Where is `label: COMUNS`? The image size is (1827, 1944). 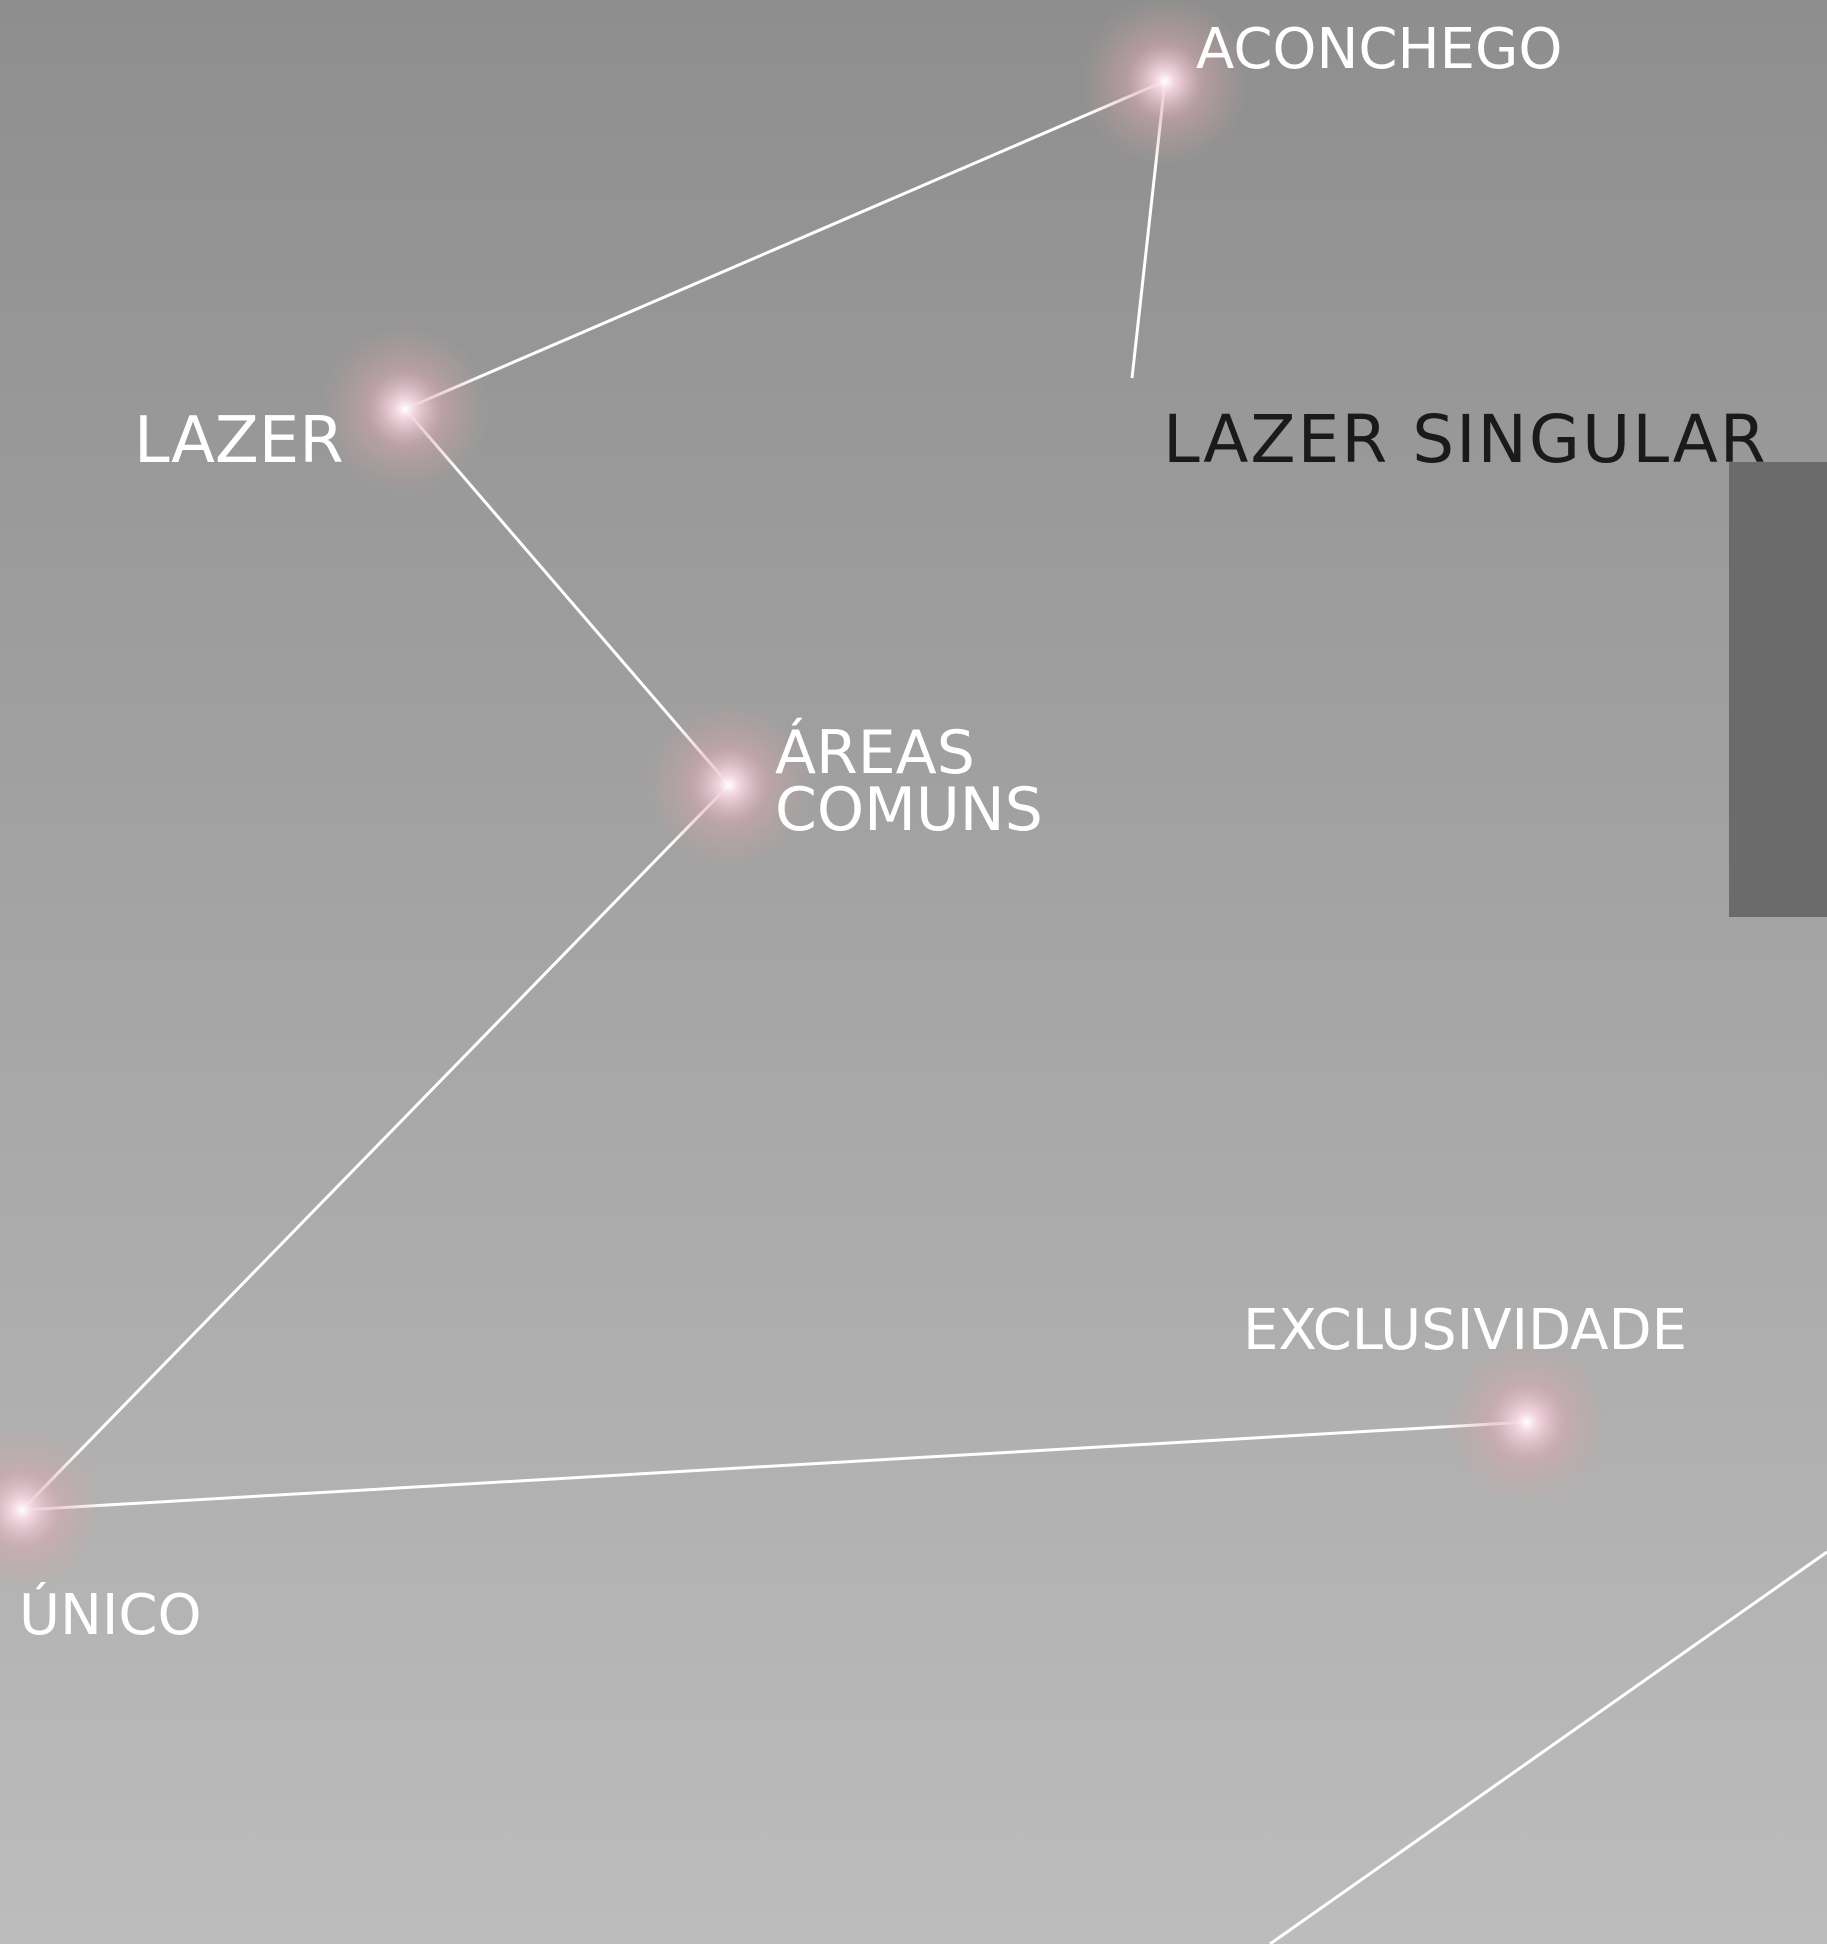 label: COMUNS is located at coordinates (909, 810).